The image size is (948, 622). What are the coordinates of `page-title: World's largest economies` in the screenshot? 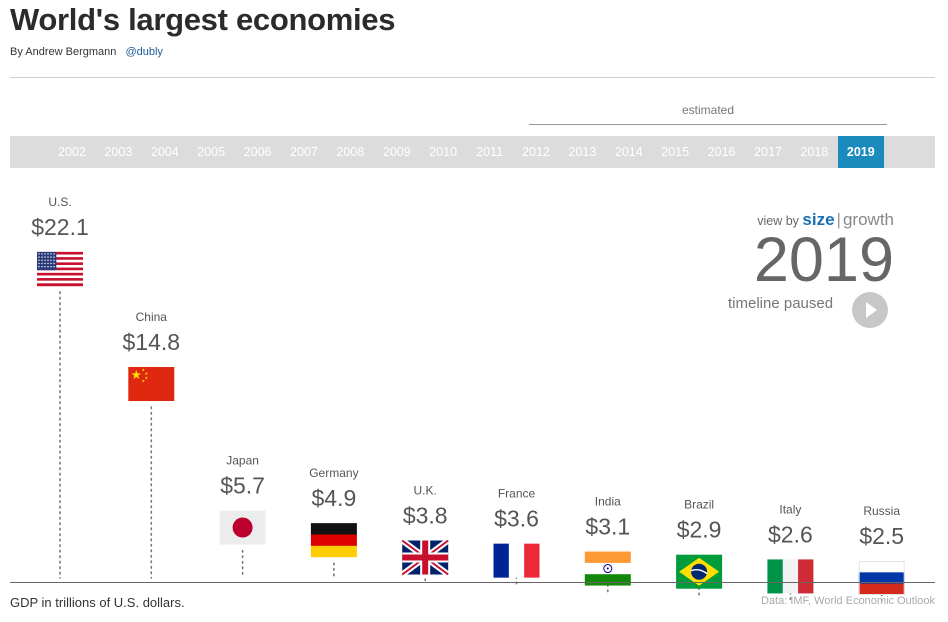 It's located at (203, 19).